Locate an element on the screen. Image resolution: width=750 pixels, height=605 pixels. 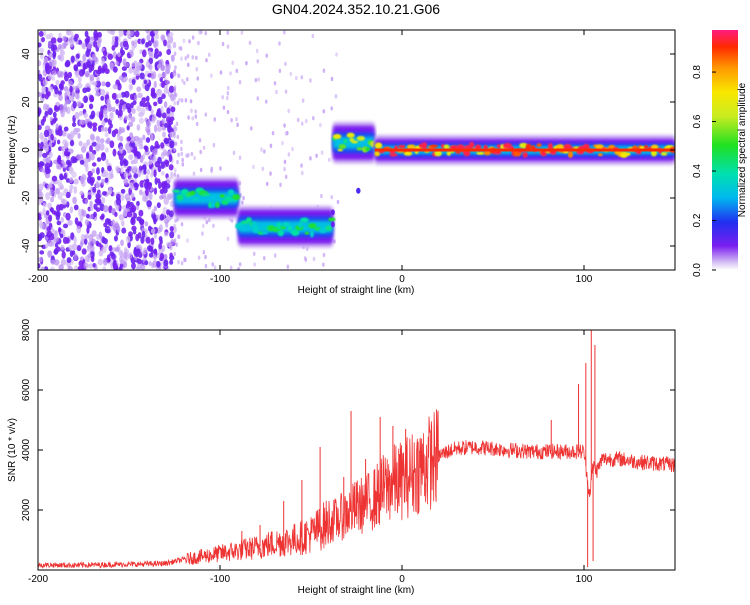
chart-title: GN04.2024.352.10.21.G06 is located at coordinates (356, 9).